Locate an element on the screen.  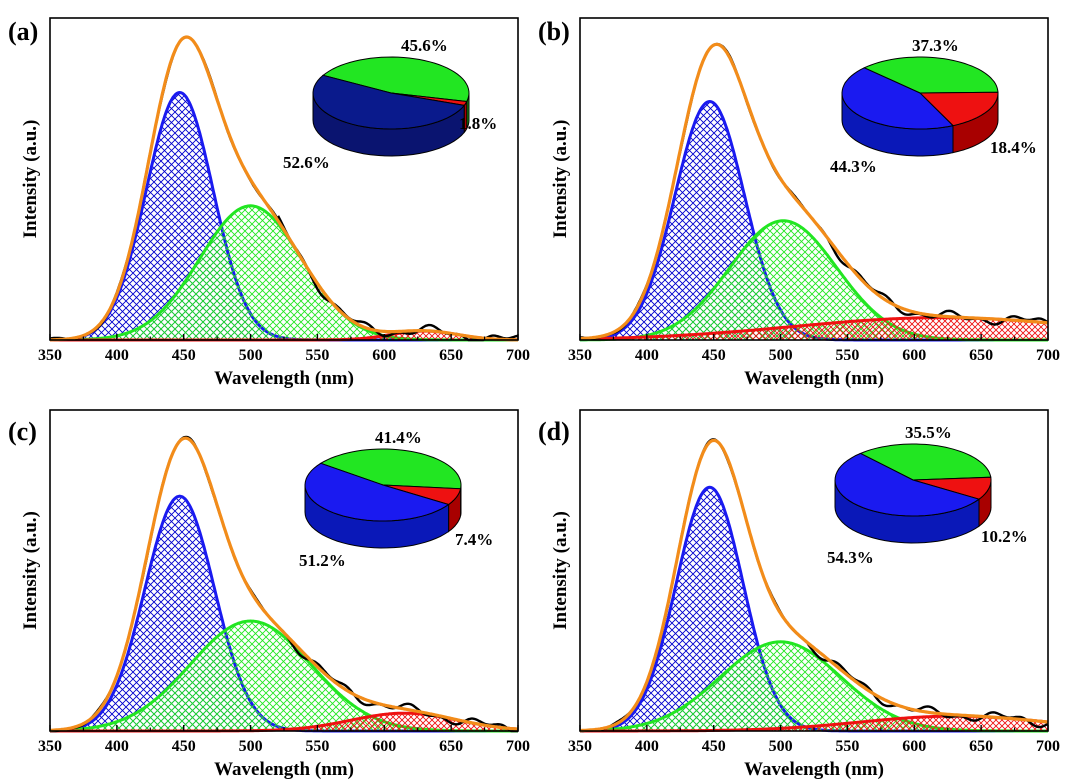
pie-chart: 35.5% 10.2% 54.3% is located at coordinates (927, 495).